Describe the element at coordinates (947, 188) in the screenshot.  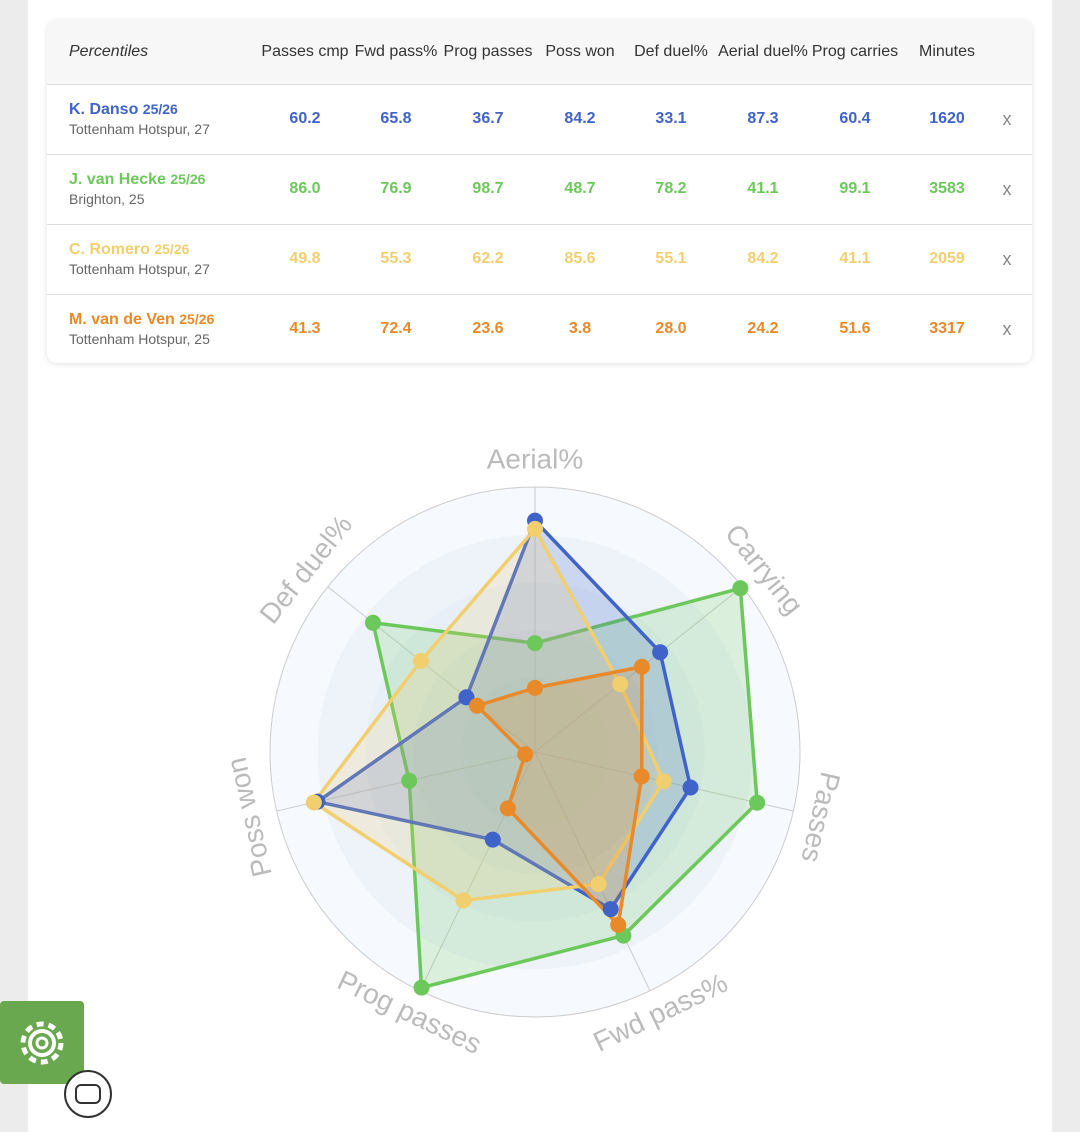
I see `value-cell: 3583` at that location.